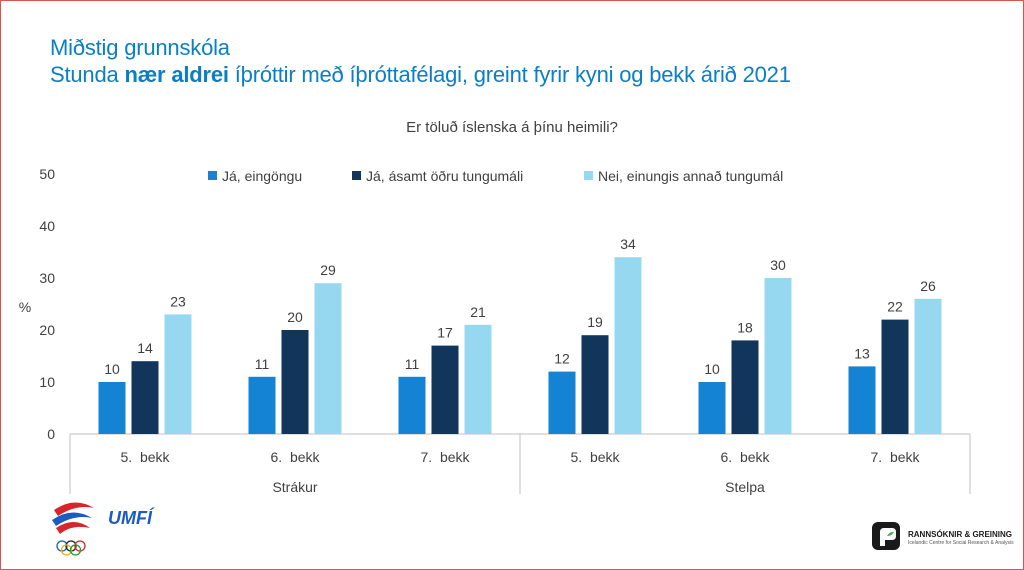  What do you see at coordinates (478, 312) in the screenshot?
I see `data-label: 21` at bounding box center [478, 312].